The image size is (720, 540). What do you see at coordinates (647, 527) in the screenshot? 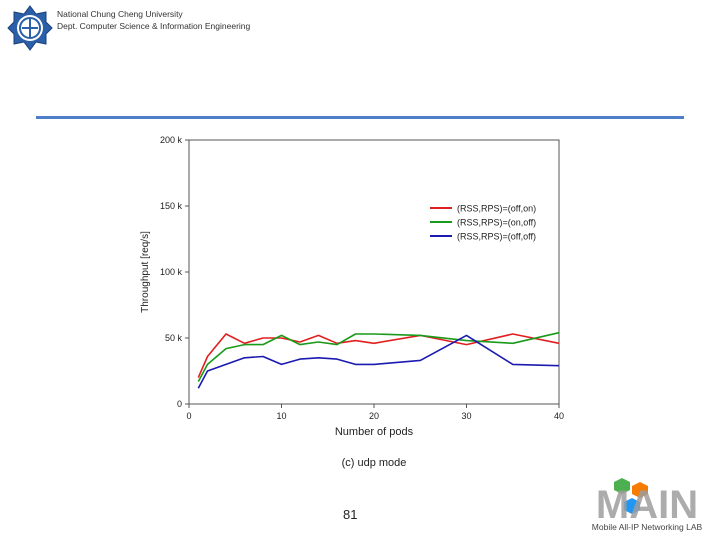
I see `lab-name: Mobile All-IP Networking LAB` at bounding box center [647, 527].